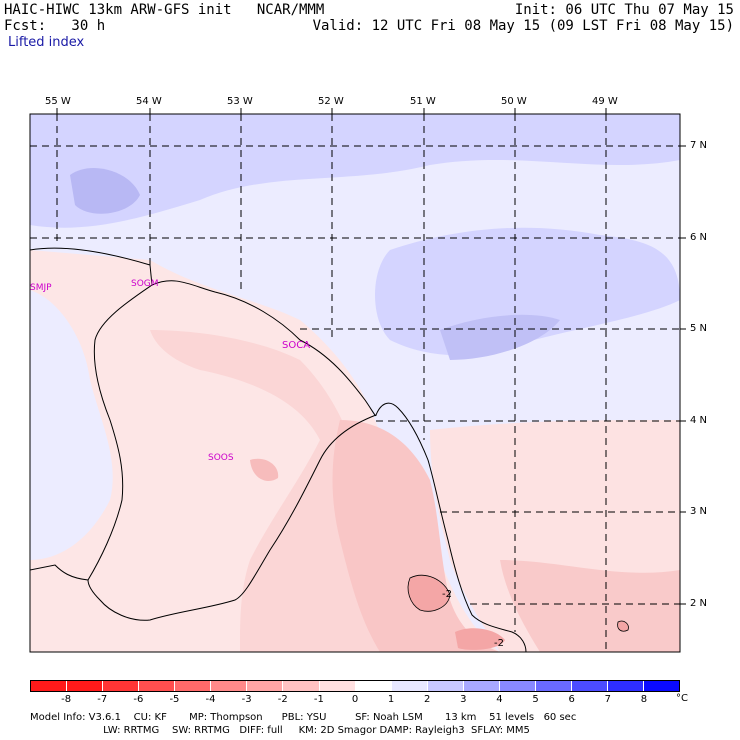  I want to click on header-title: HAIC-HIWC 13km ARW-GFS init NCAR/MMM, so click(164, 10).